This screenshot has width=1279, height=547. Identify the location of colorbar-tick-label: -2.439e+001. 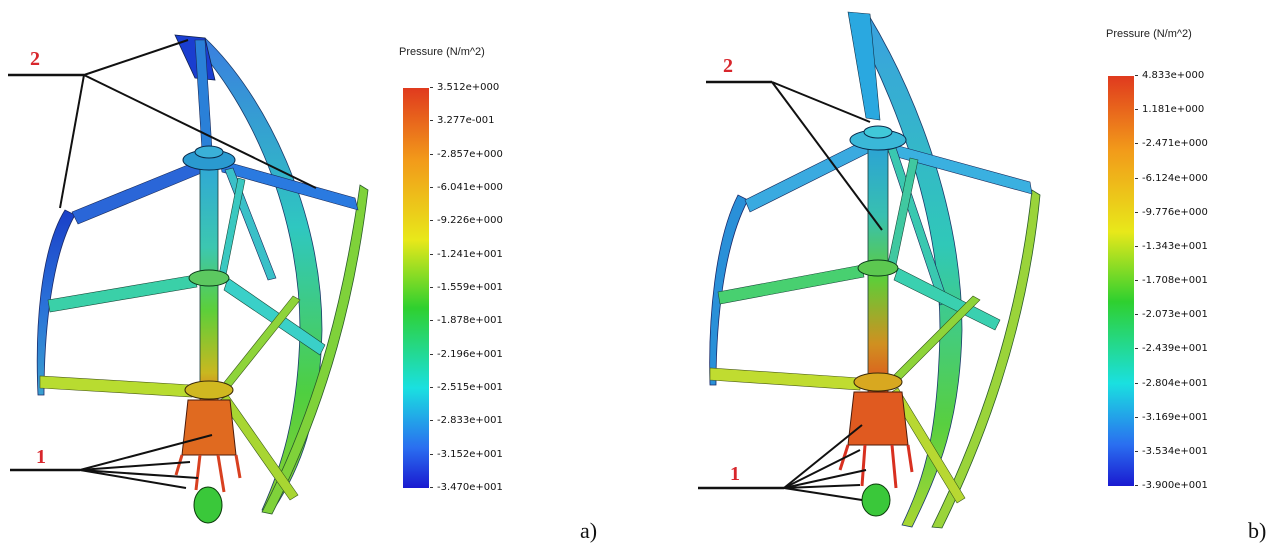
(1171, 349).